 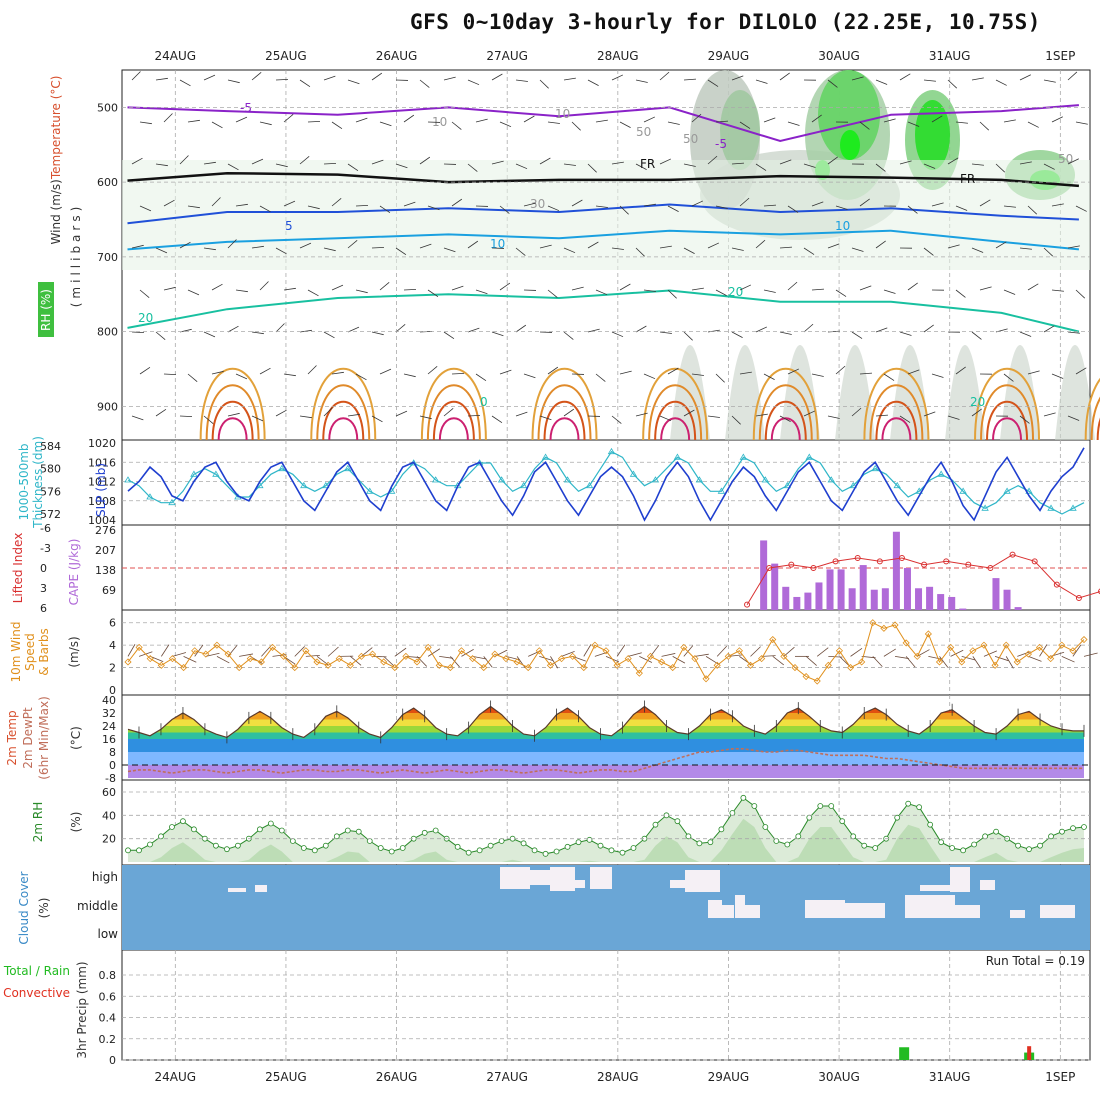 What do you see at coordinates (606, 215) in the screenshot?
I see `rh-shading-band` at bounding box center [606, 215].